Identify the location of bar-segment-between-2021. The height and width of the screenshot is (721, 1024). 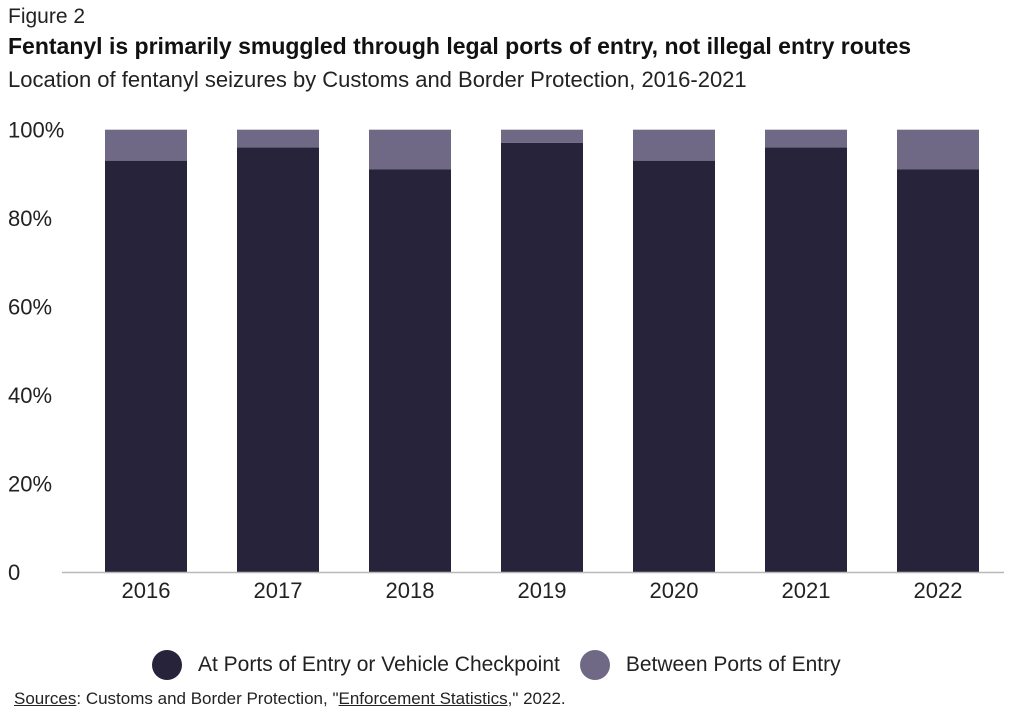
(806, 138).